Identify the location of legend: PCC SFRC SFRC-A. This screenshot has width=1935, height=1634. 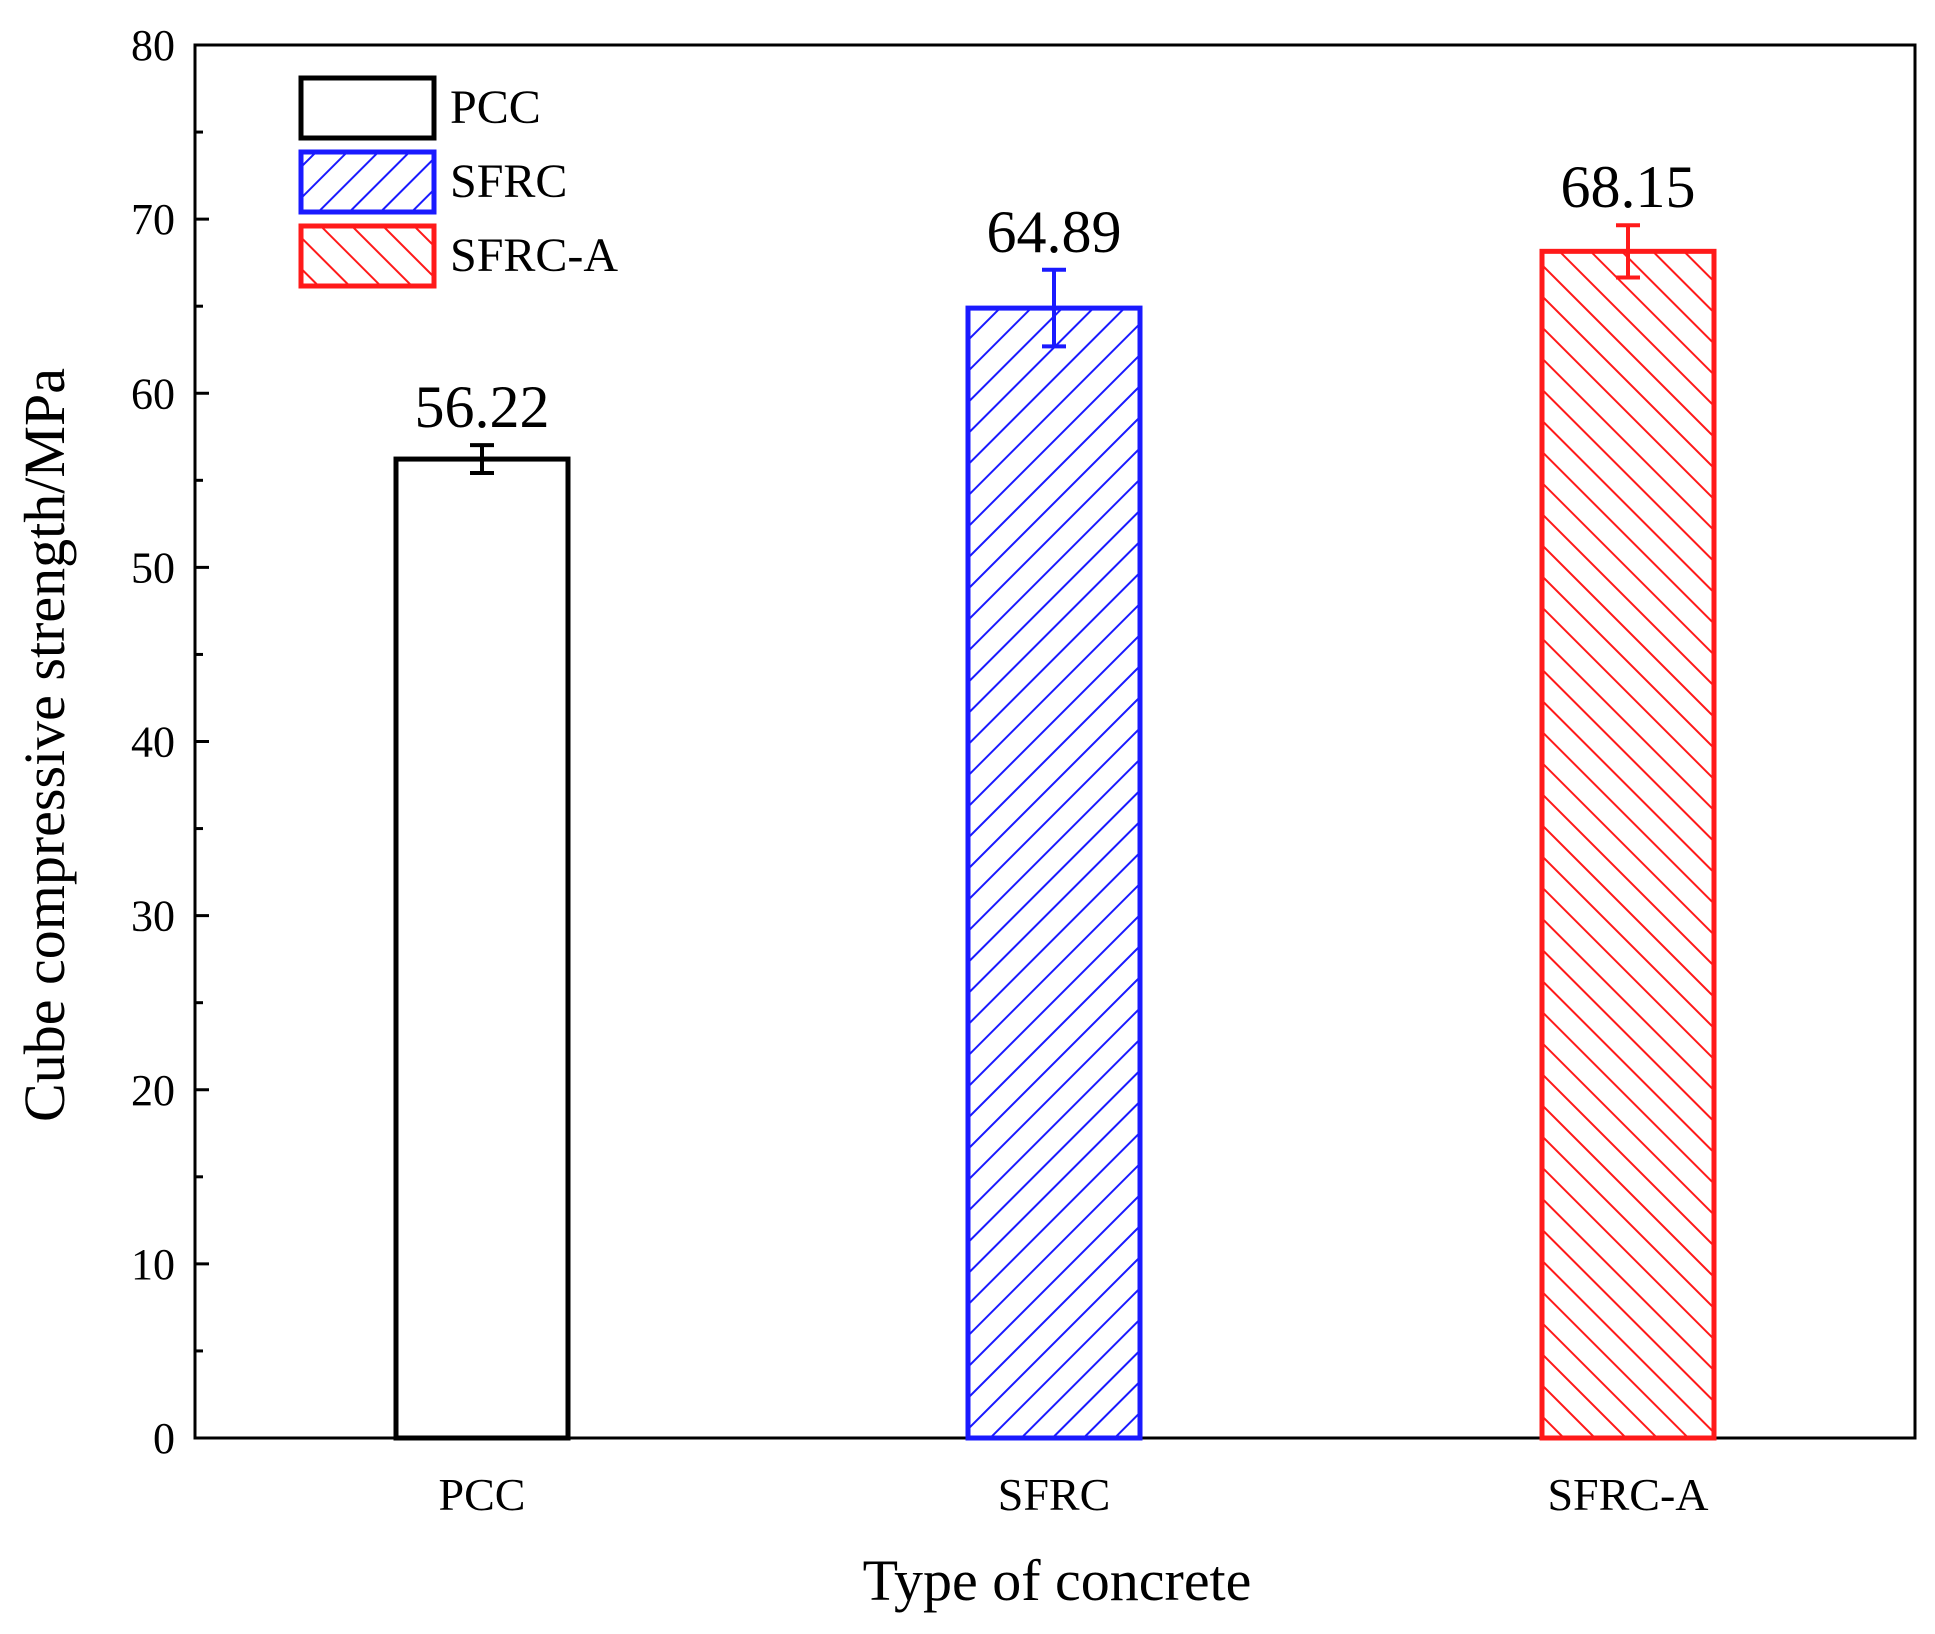
(458, 182).